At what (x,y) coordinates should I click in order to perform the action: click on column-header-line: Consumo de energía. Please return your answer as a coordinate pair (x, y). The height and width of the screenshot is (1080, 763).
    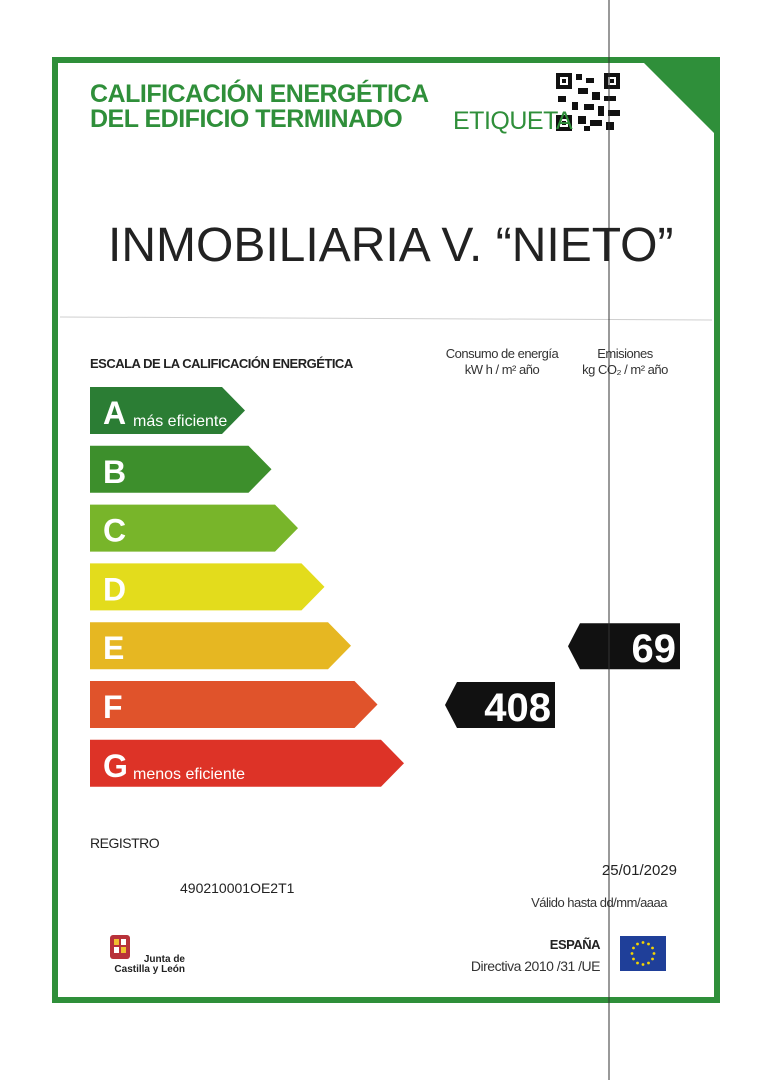
    Looking at the image, I should click on (502, 353).